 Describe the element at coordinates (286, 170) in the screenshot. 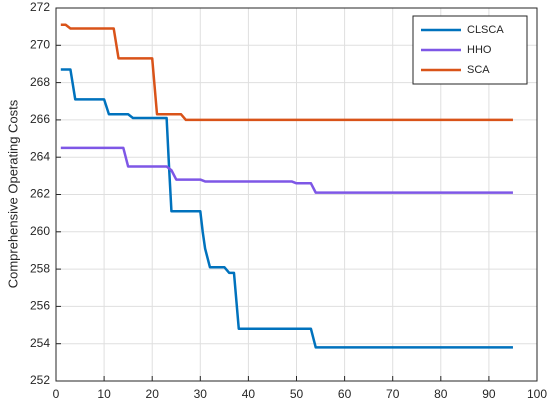

I see `series-line` at that location.